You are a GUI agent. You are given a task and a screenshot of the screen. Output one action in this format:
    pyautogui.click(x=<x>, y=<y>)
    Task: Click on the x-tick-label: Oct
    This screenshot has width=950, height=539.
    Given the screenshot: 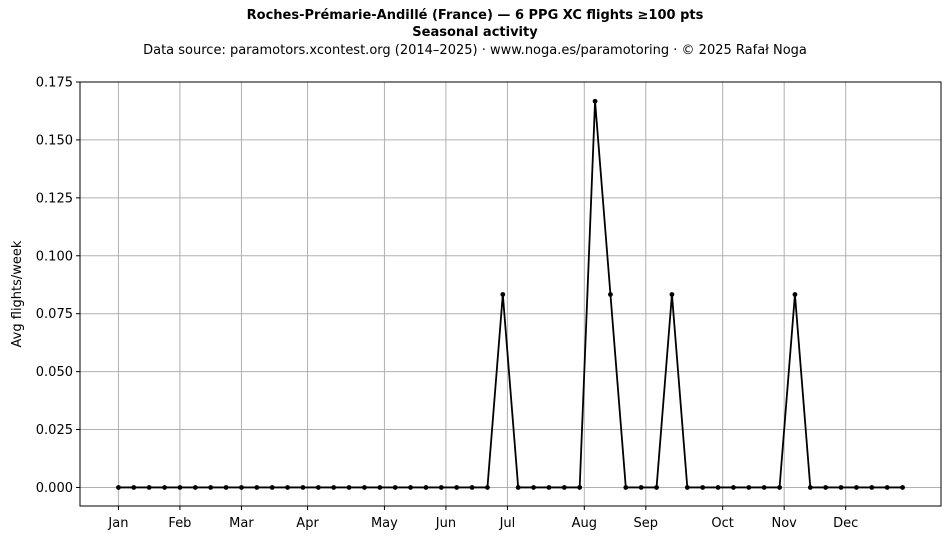 What is the action you would take?
    pyautogui.click(x=722, y=523)
    